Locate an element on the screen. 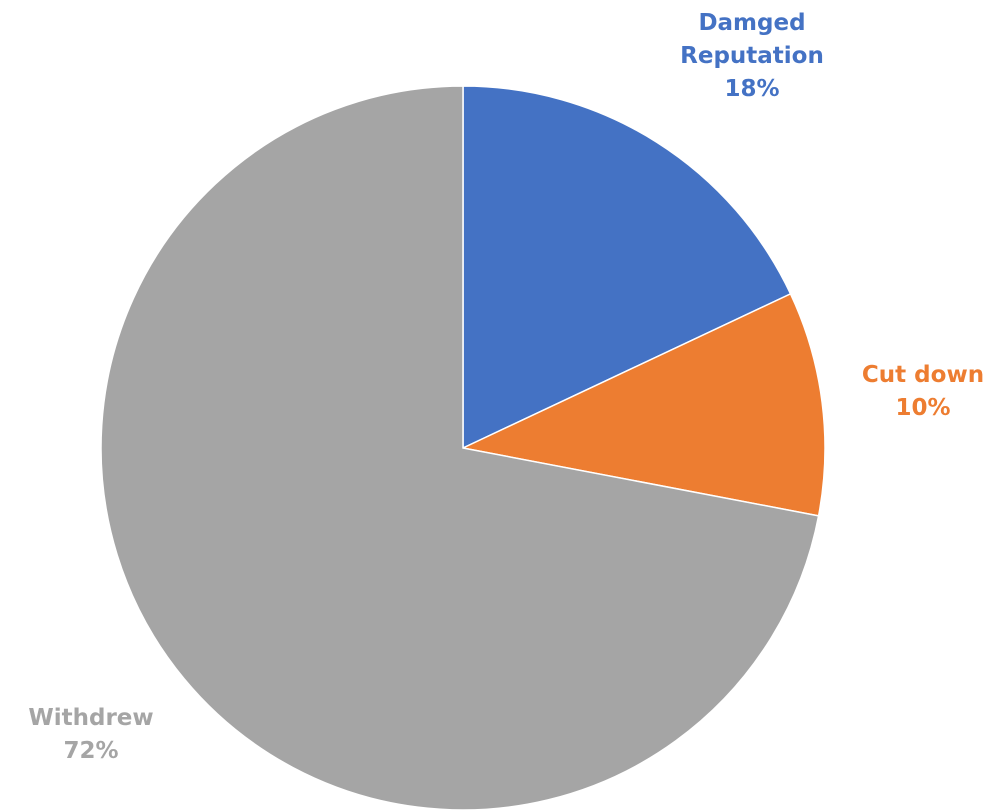 Image resolution: width=997 pixels, height=812 pixels. pie-slice-label-3: Withdrew 72% is located at coordinates (90, 734).